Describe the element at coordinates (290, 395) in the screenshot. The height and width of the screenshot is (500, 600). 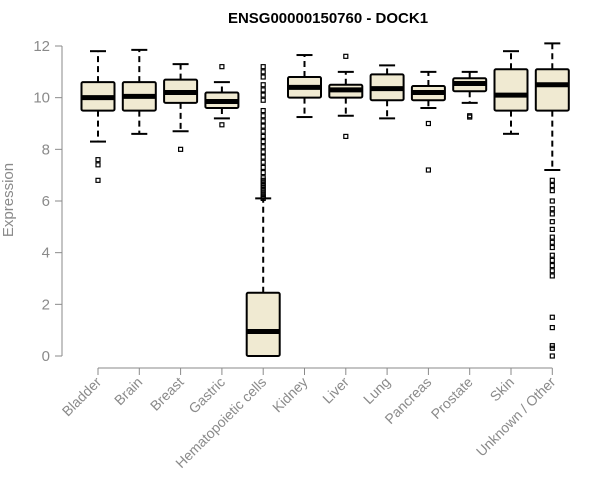
I see `x-tick-label: Kidney` at that location.